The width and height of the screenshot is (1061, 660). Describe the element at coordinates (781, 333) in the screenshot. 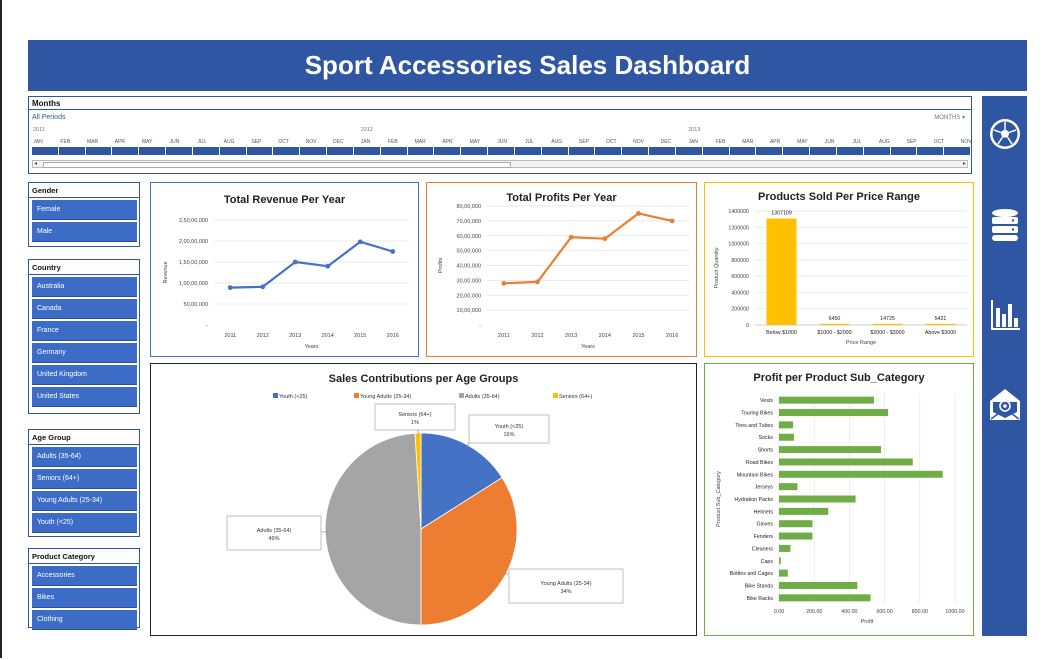

I see `price-xtick-label: Below $1000` at that location.